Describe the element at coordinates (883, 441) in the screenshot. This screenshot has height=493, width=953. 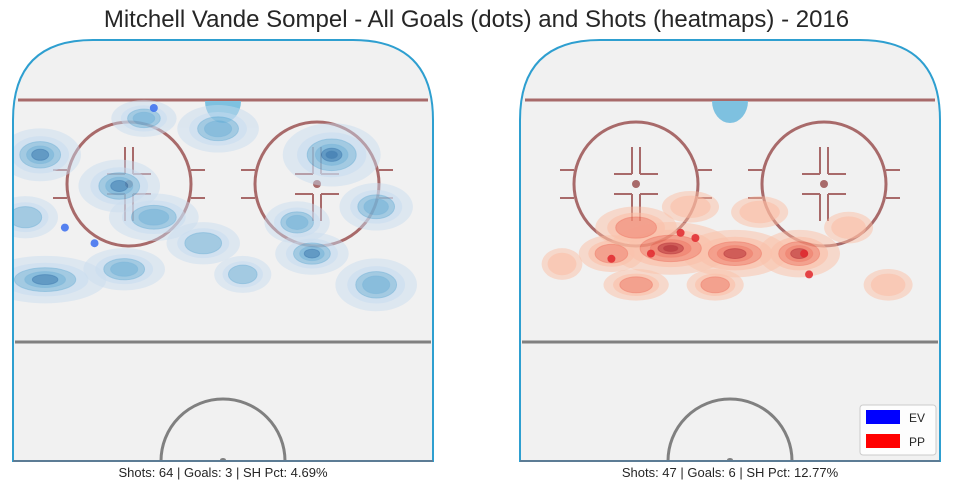
I see `legend-swatch-pp` at that location.